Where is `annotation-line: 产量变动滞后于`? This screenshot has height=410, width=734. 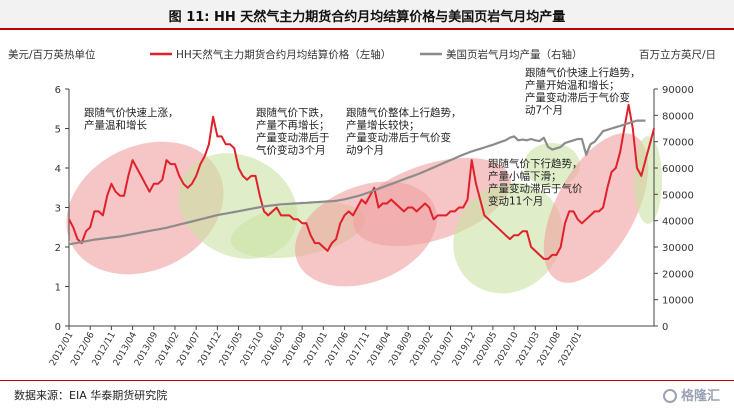 annotation-line: 产量变动滞后于 is located at coordinates (293, 137).